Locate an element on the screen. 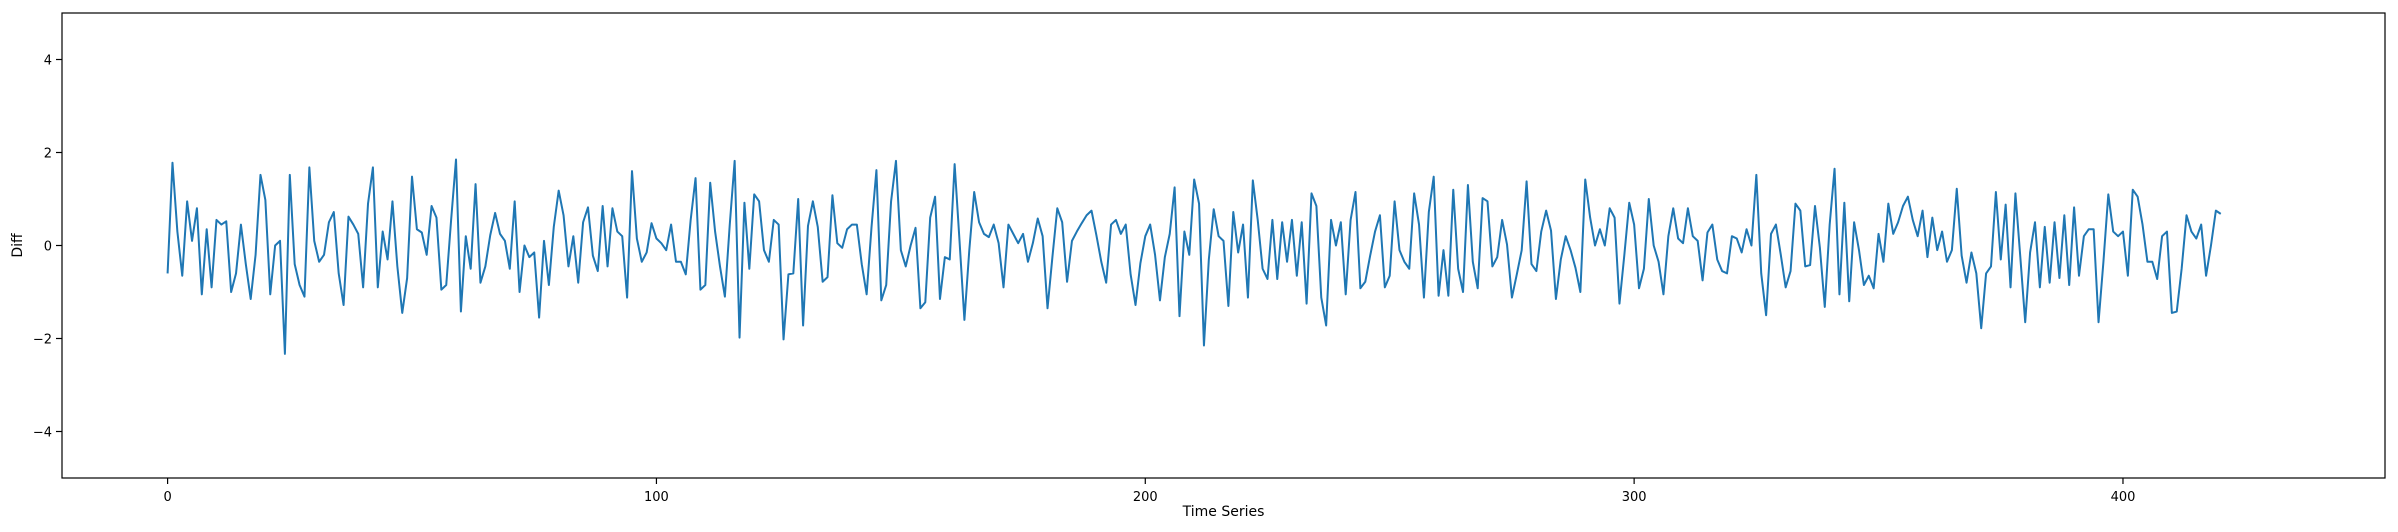 The image size is (2398, 532). x-tick-label: 0 is located at coordinates (167, 497).